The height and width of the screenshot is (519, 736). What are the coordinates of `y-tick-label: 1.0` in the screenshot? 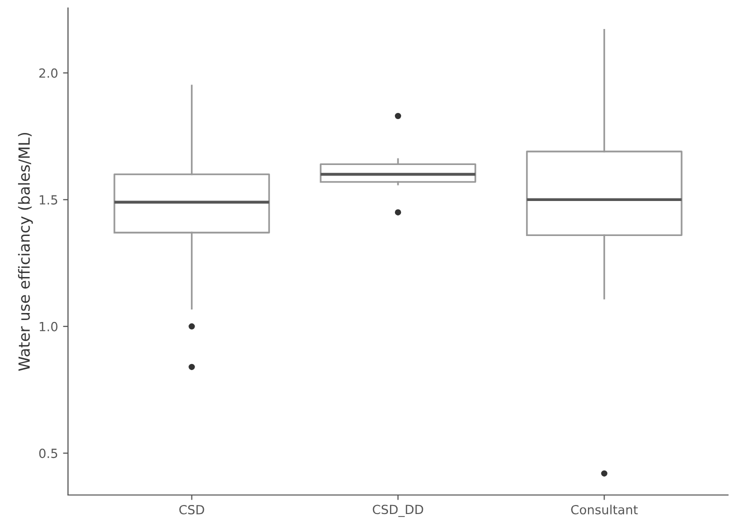 It's located at (49, 327).